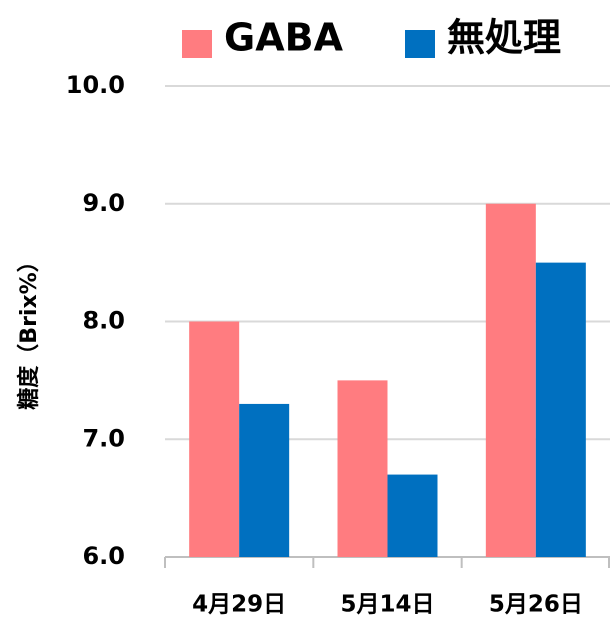 The height and width of the screenshot is (620, 610). What do you see at coordinates (103, 438) in the screenshot?
I see `y-tick-label: 7.0` at bounding box center [103, 438].